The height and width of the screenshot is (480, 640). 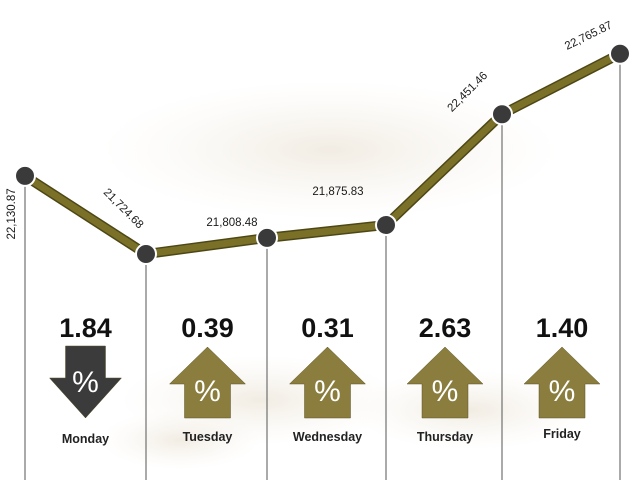 I want to click on change-panel-tuesday: 0.39% Tuesday, so click(x=207, y=378).